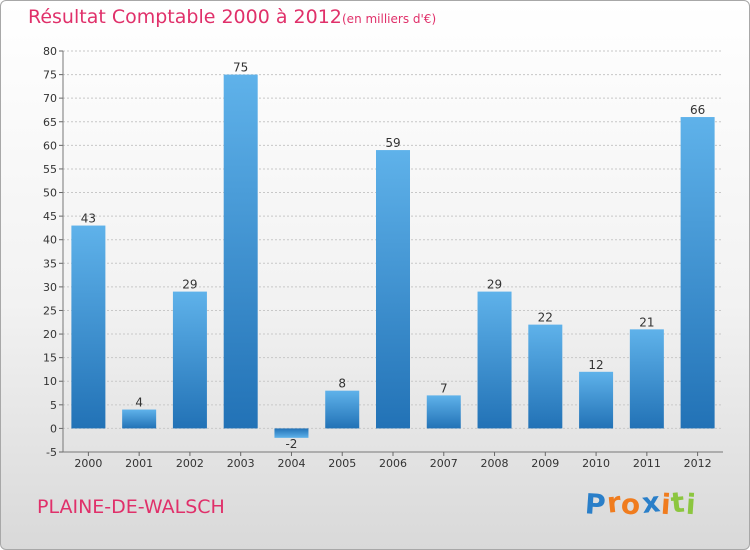 The image size is (750, 550). What do you see at coordinates (691, 504) in the screenshot?
I see `logo-letter: i` at bounding box center [691, 504].